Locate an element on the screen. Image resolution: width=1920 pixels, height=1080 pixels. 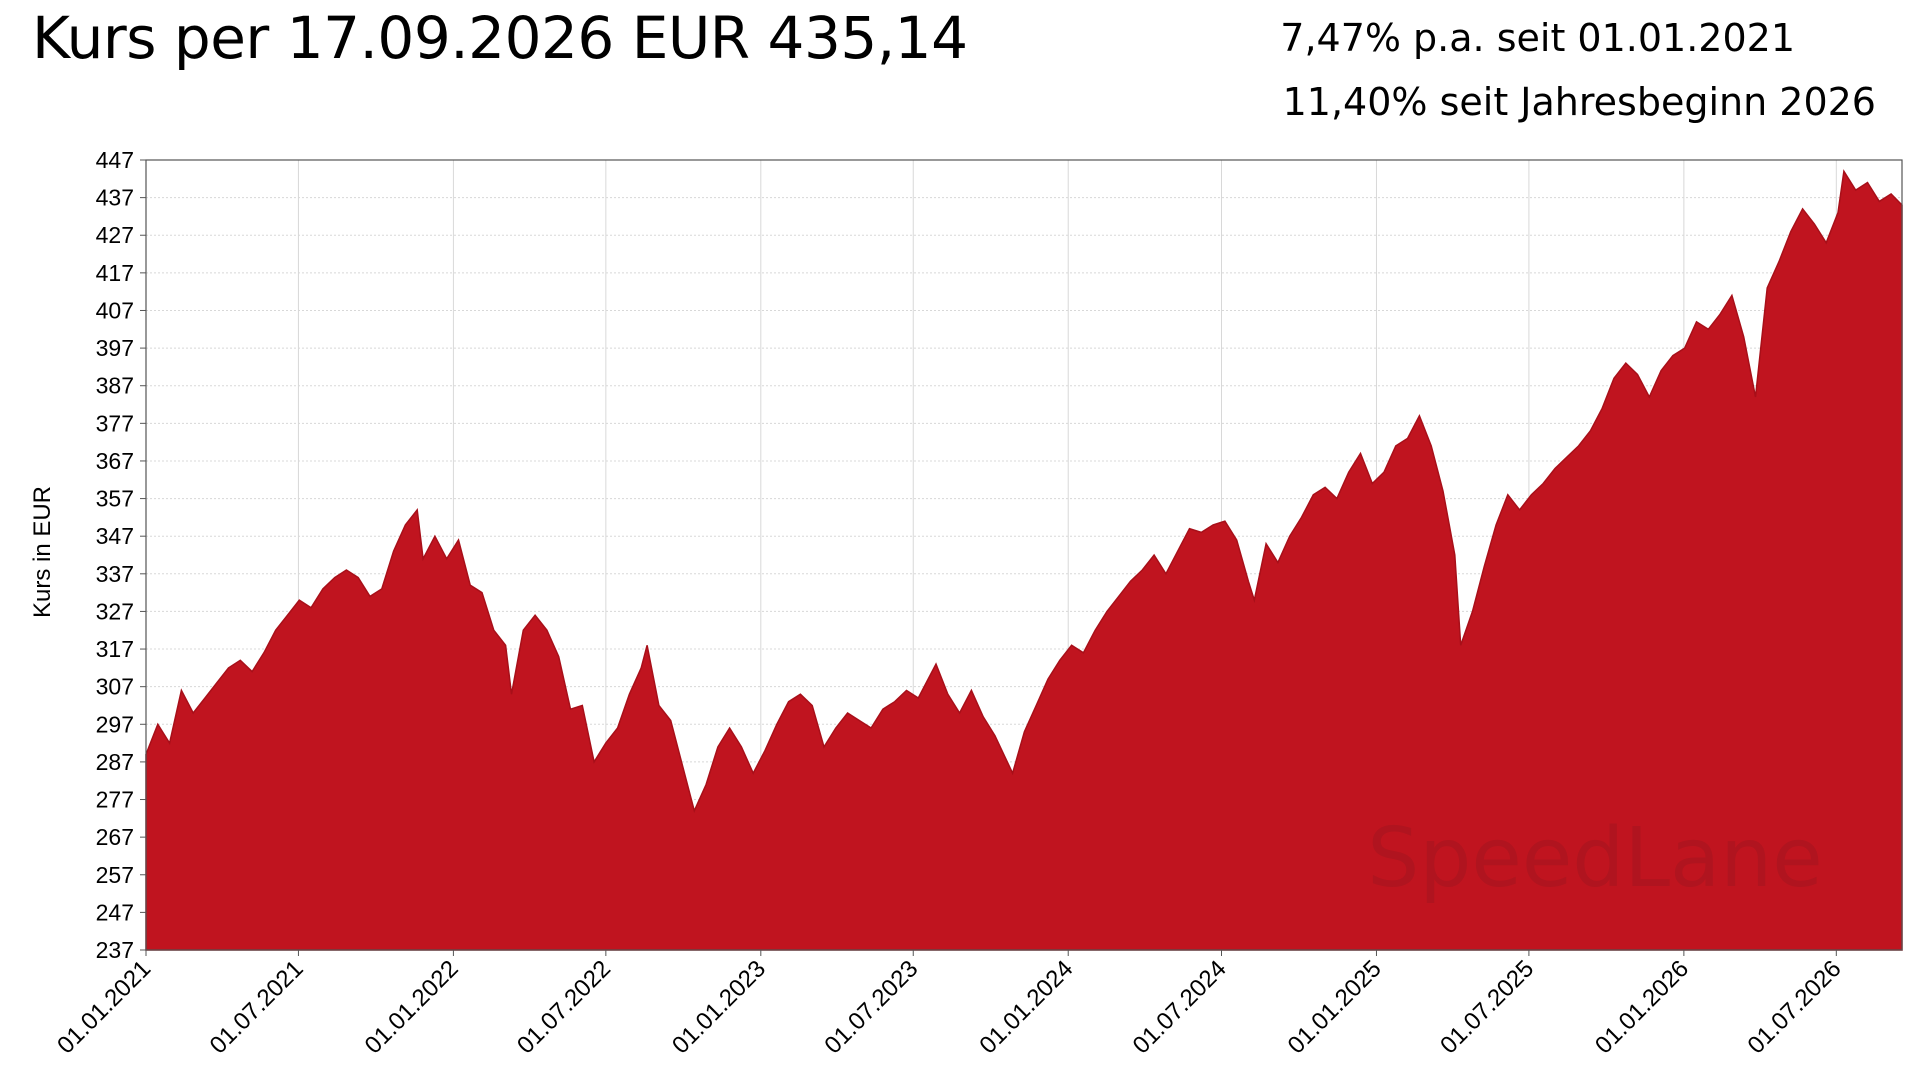
x-tick-label: 01.01.2026 is located at coordinates (1642, 1007).